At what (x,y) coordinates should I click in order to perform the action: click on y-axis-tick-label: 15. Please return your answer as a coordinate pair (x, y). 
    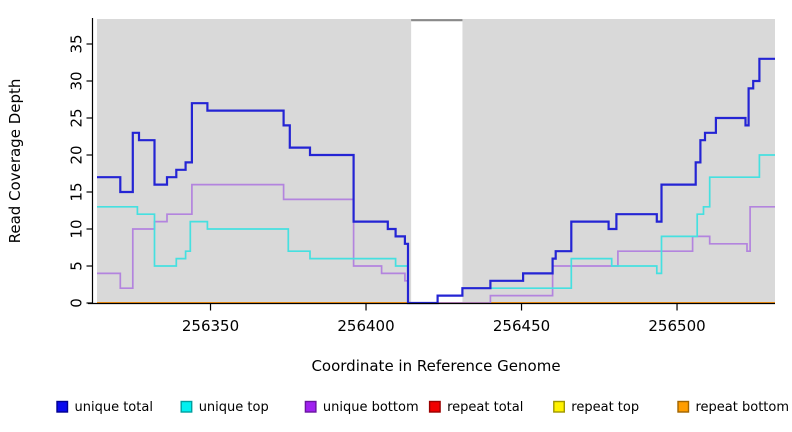
    Looking at the image, I should click on (76, 191).